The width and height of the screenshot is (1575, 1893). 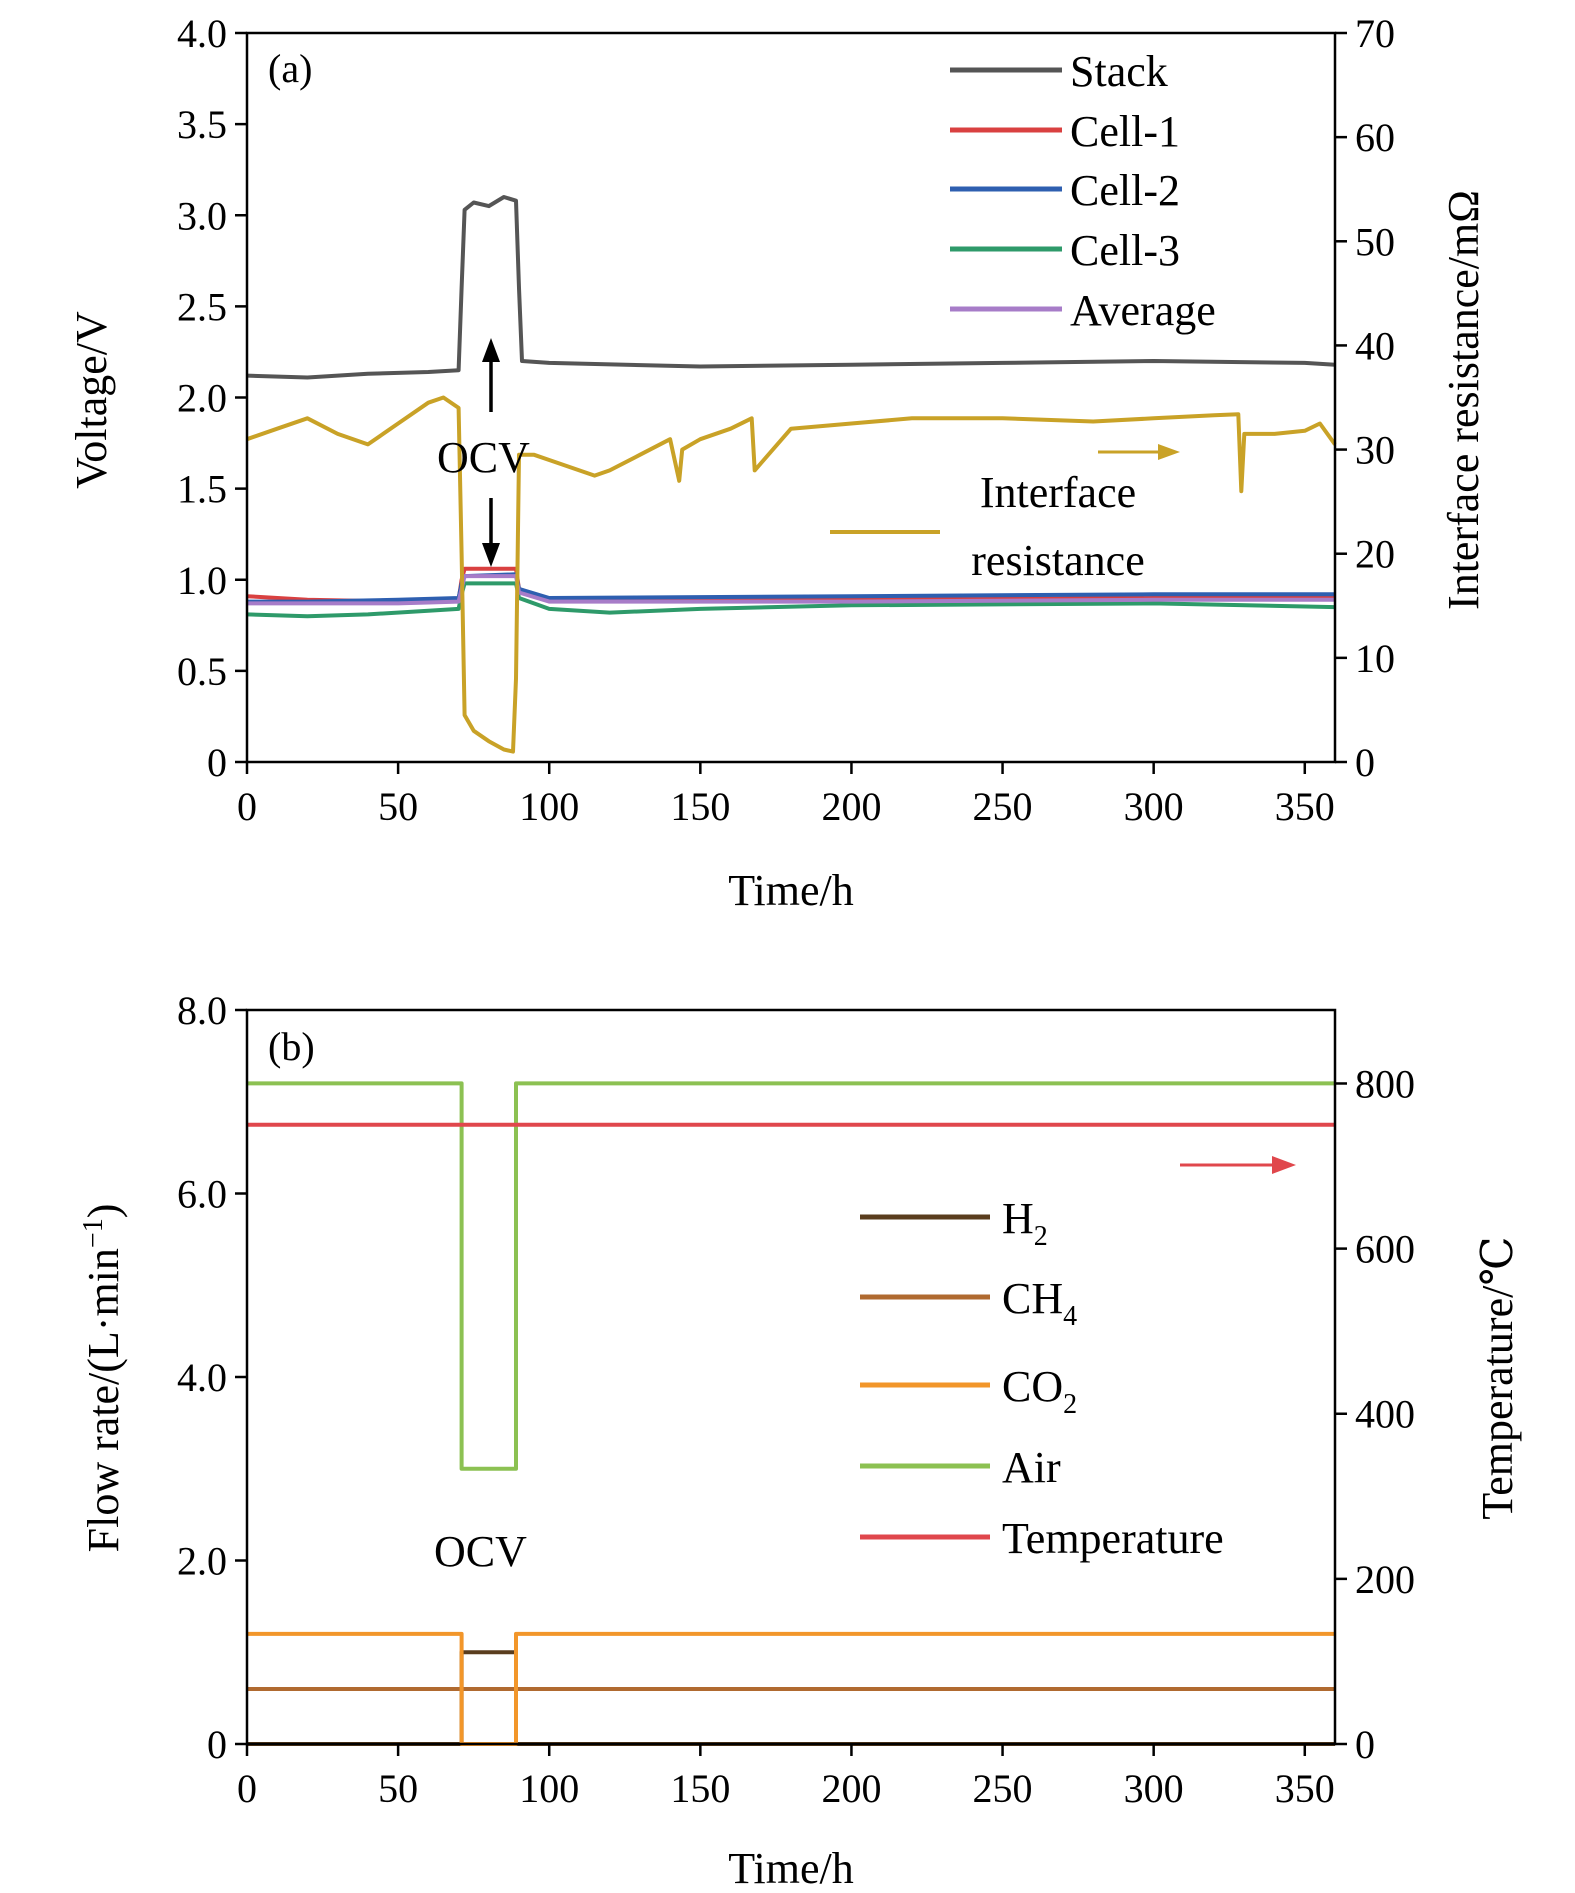 I want to click on y2-tick-label: 60, so click(x=1375, y=137).